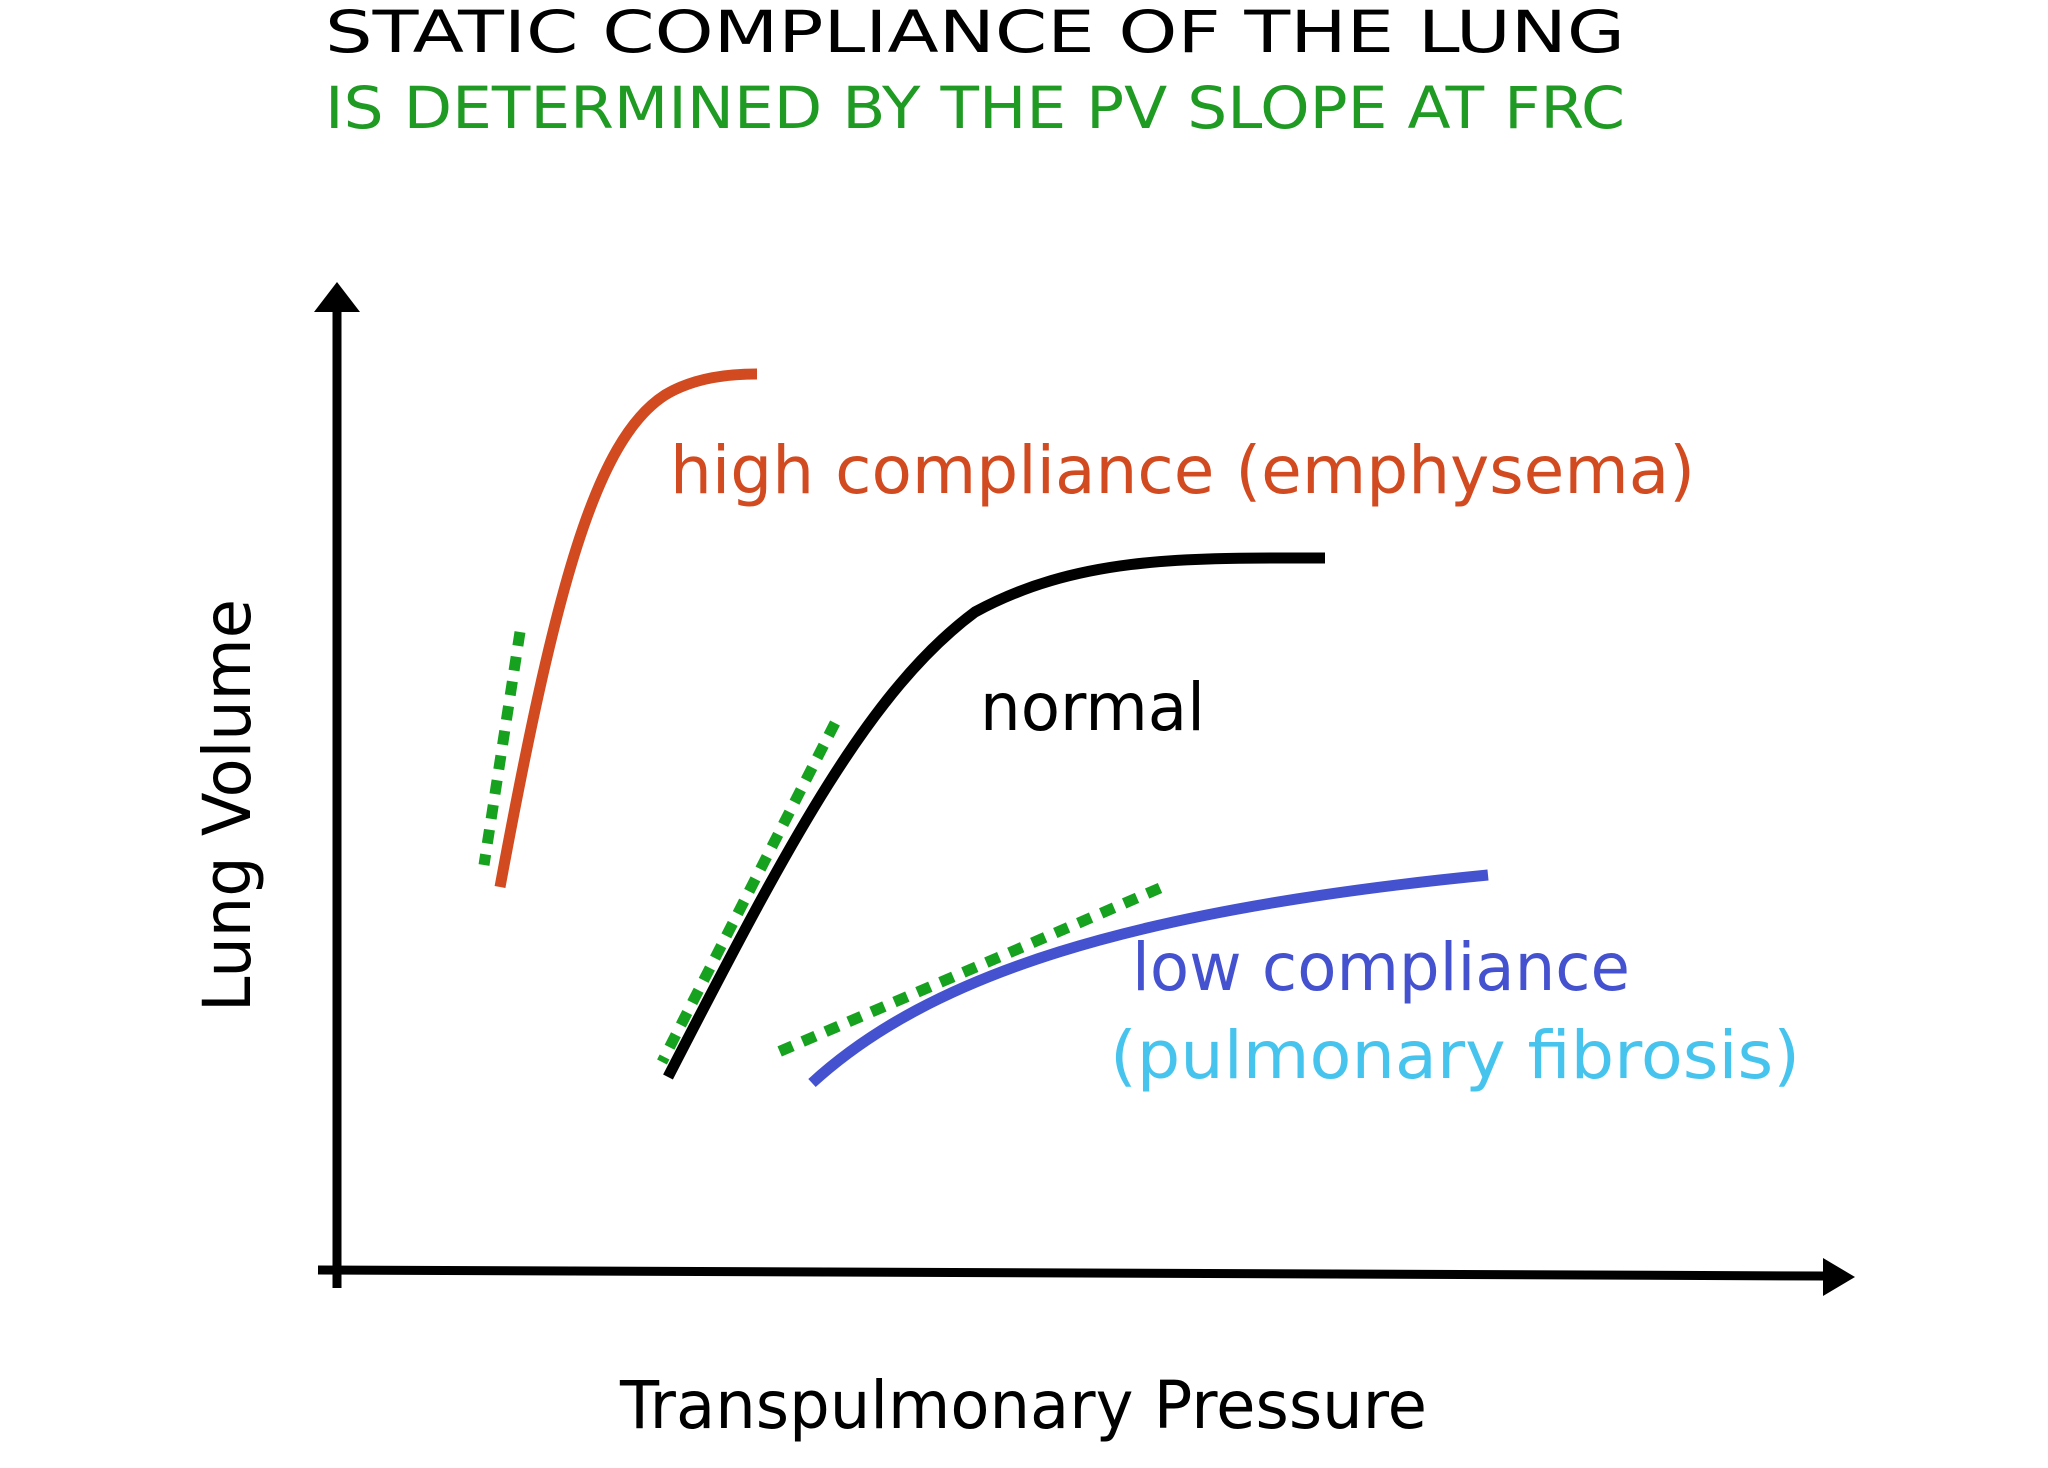 The image size is (2048, 1468). What do you see at coordinates (1092, 707) in the screenshot?
I see `normal-label: normal` at bounding box center [1092, 707].